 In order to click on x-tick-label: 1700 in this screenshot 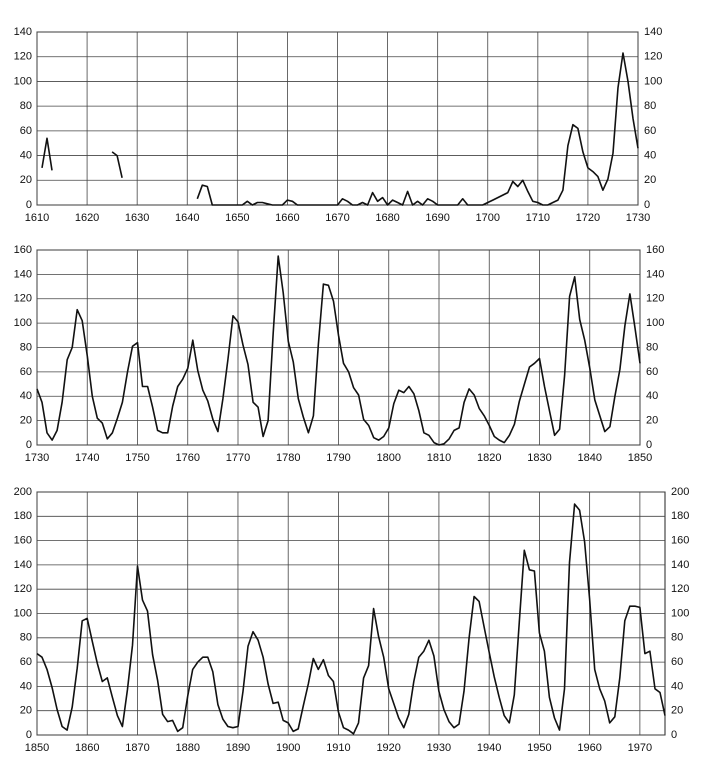, I will do `click(488, 218)`.